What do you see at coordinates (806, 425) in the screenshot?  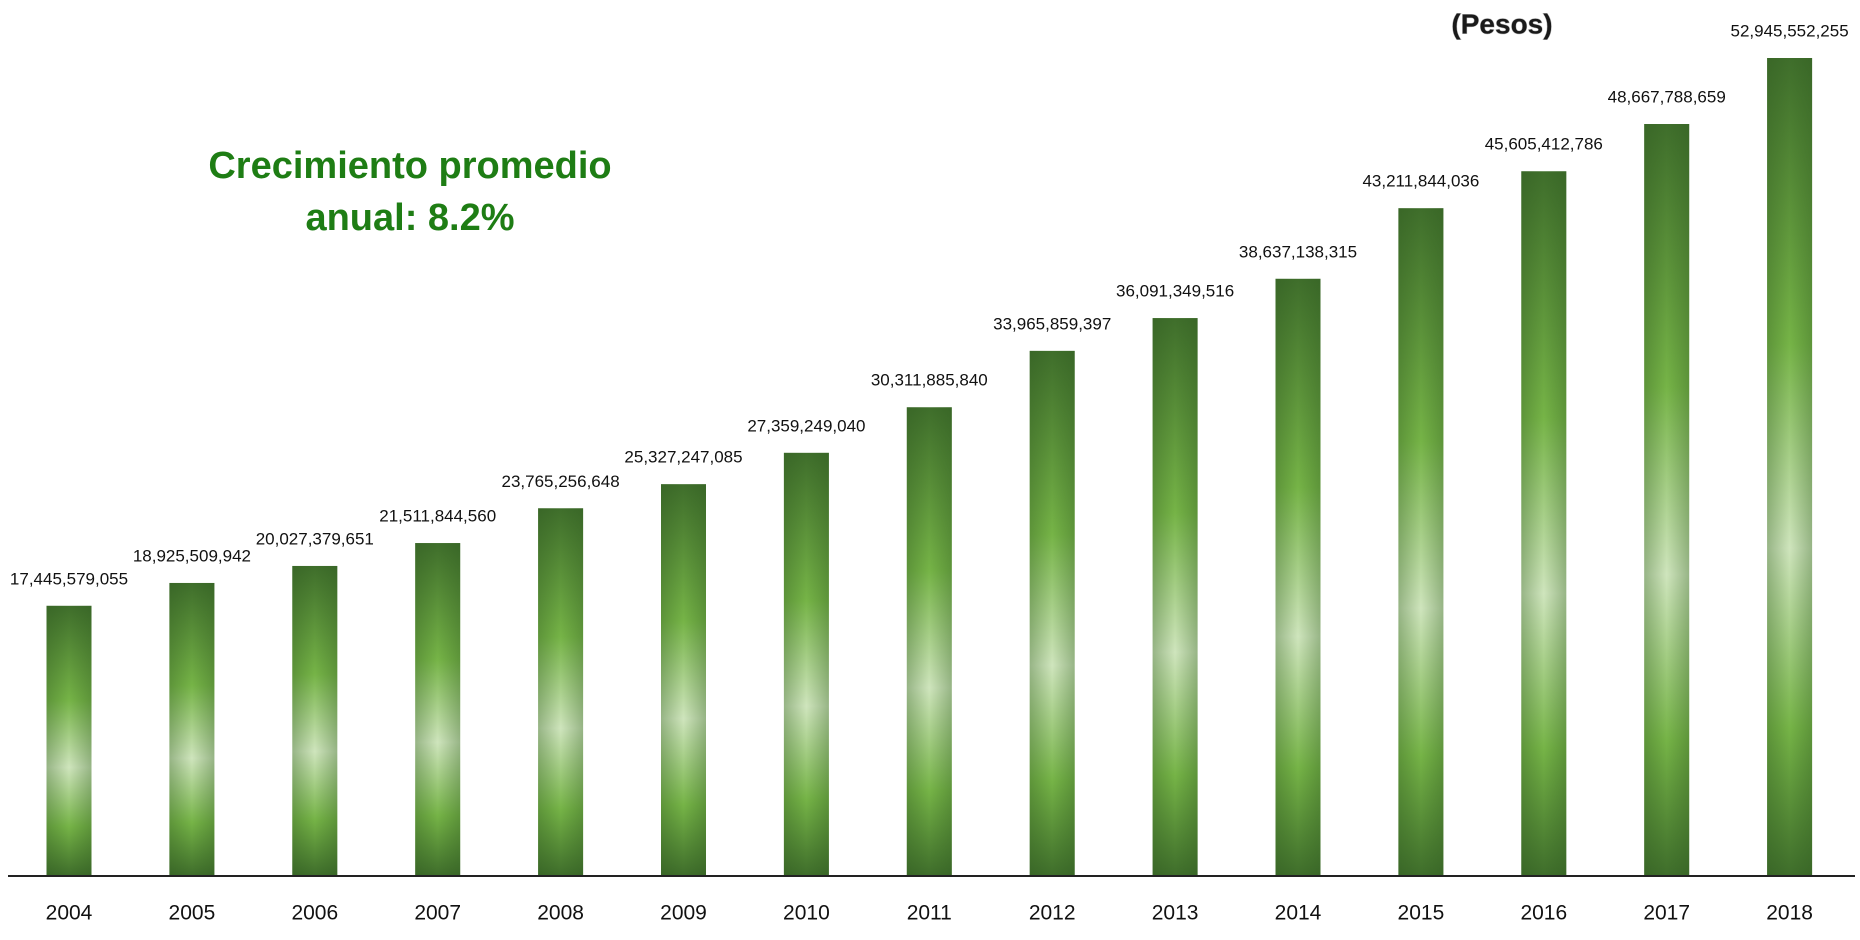 I see `value-label: 27,359,249,040` at bounding box center [806, 425].